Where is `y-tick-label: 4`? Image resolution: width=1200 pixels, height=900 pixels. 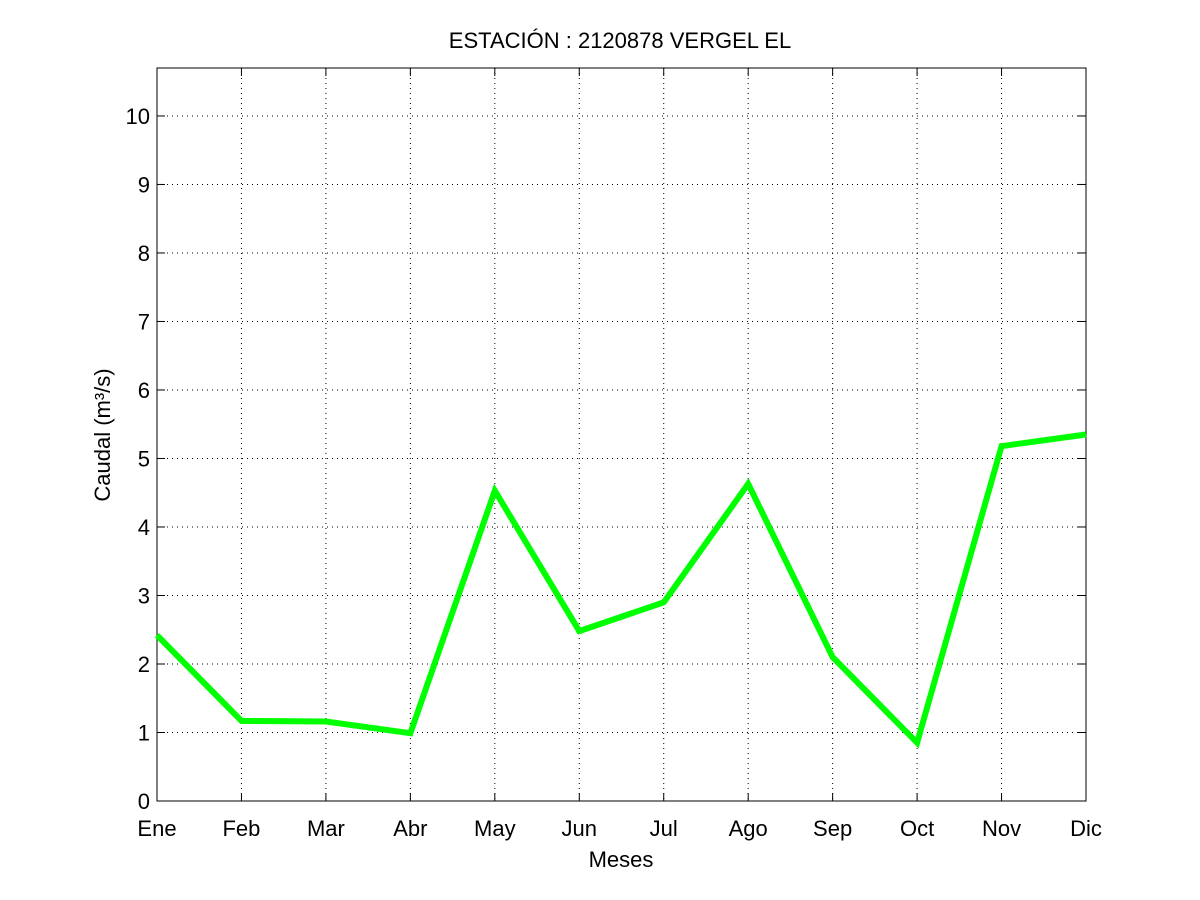 y-tick-label: 4 is located at coordinates (144, 527).